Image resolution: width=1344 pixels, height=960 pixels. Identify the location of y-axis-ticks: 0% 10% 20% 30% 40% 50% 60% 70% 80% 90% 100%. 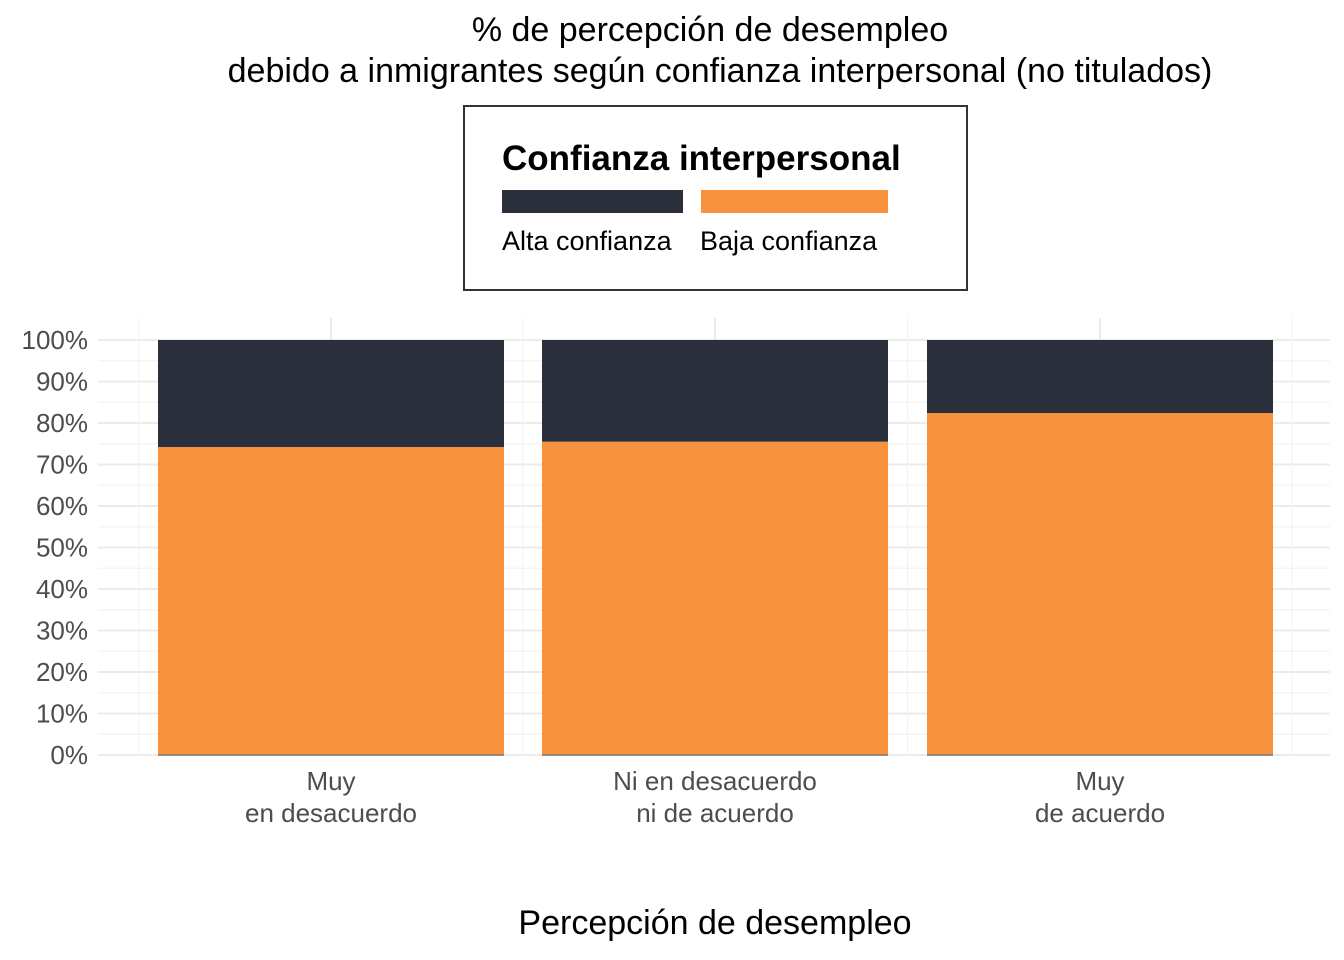
(55, 547).